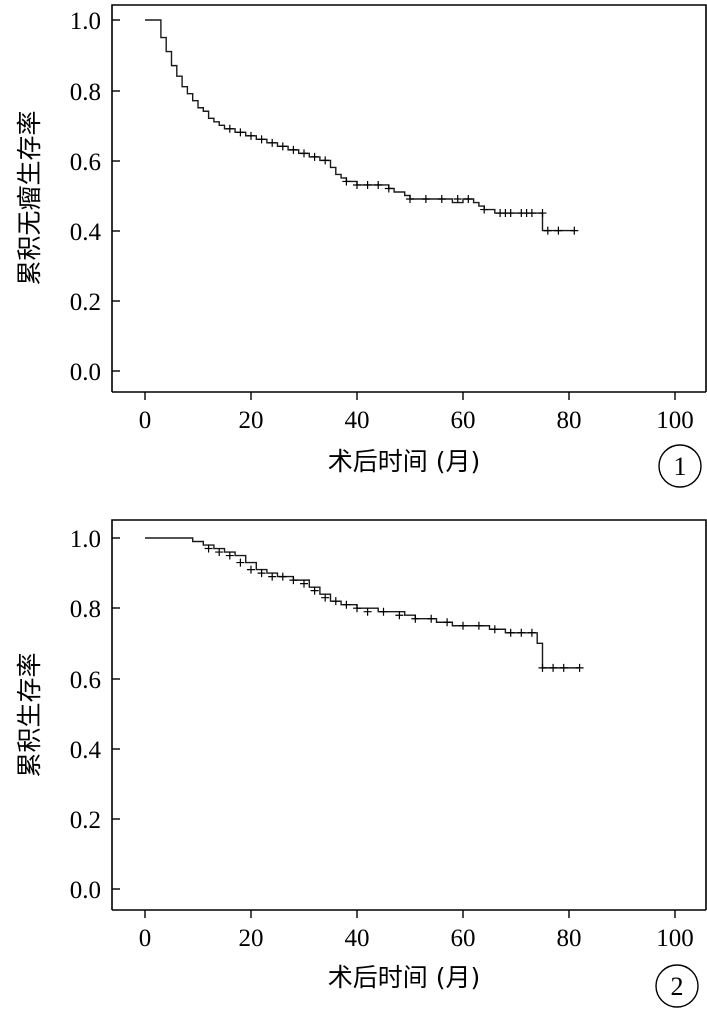 The image size is (707, 1010). I want to click on panel-number-badge: 2, so click(677, 986).